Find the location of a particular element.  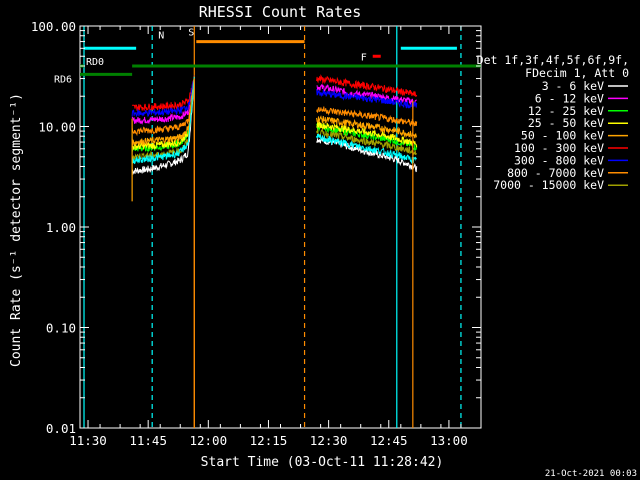

generation-timestamp: 21-Oct-2021 00:03 is located at coordinates (591, 474).